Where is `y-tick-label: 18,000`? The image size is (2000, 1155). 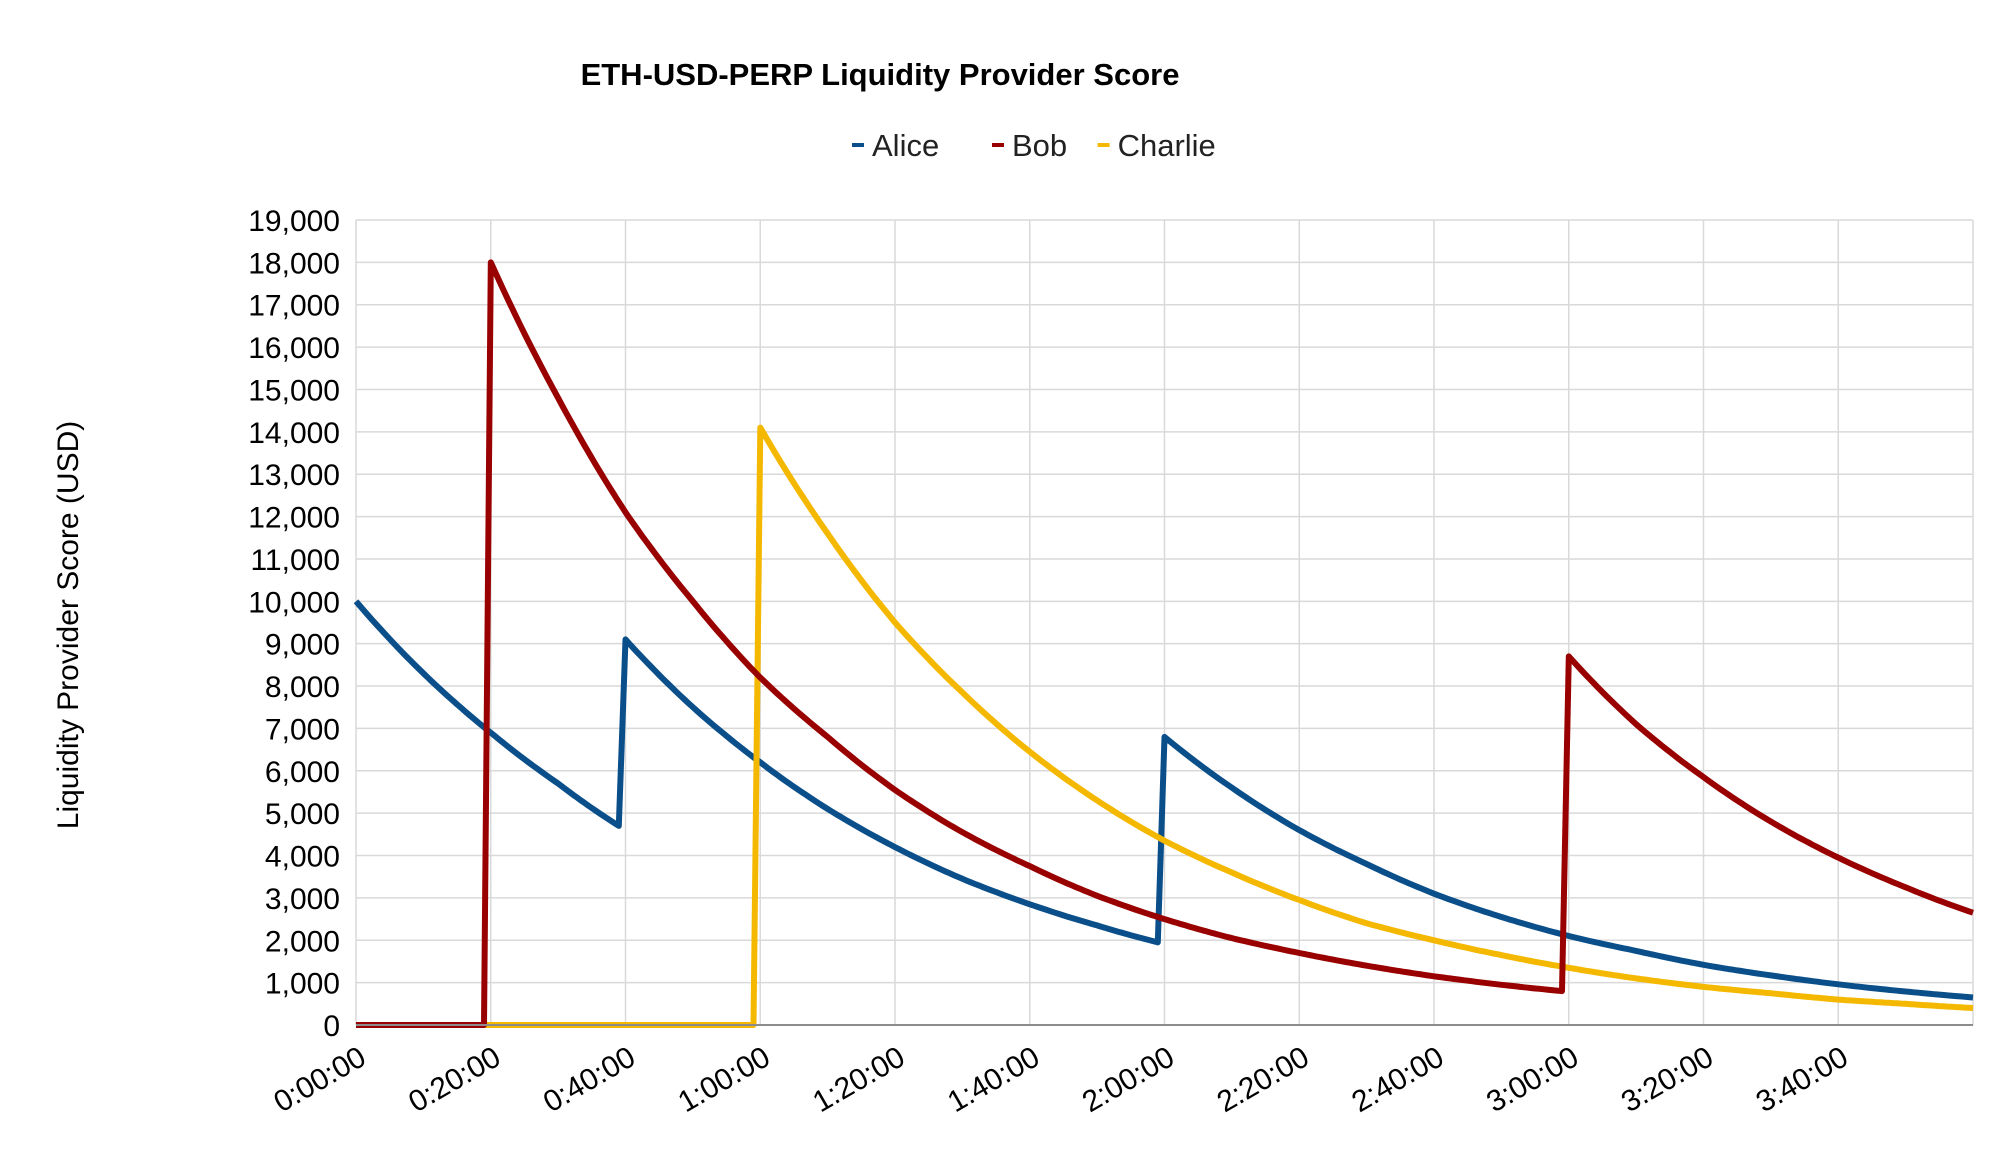 y-tick-label: 18,000 is located at coordinates (294, 263).